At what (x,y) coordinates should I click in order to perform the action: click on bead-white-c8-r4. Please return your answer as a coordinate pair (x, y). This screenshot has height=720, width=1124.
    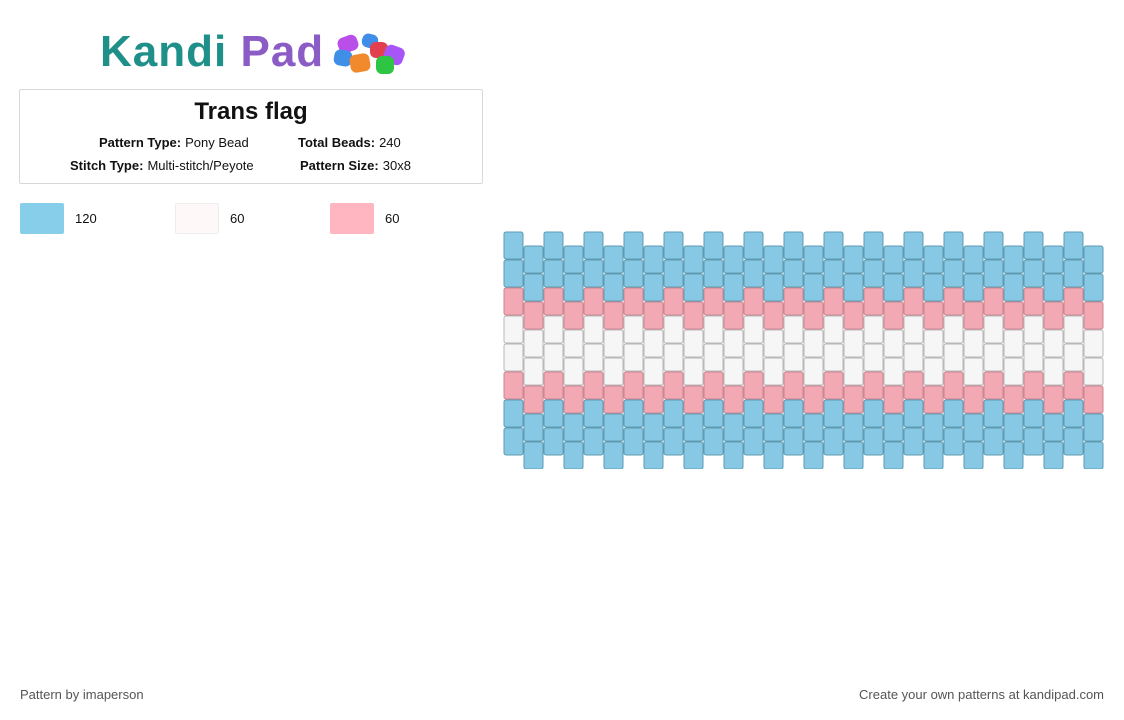
    Looking at the image, I should click on (673, 357).